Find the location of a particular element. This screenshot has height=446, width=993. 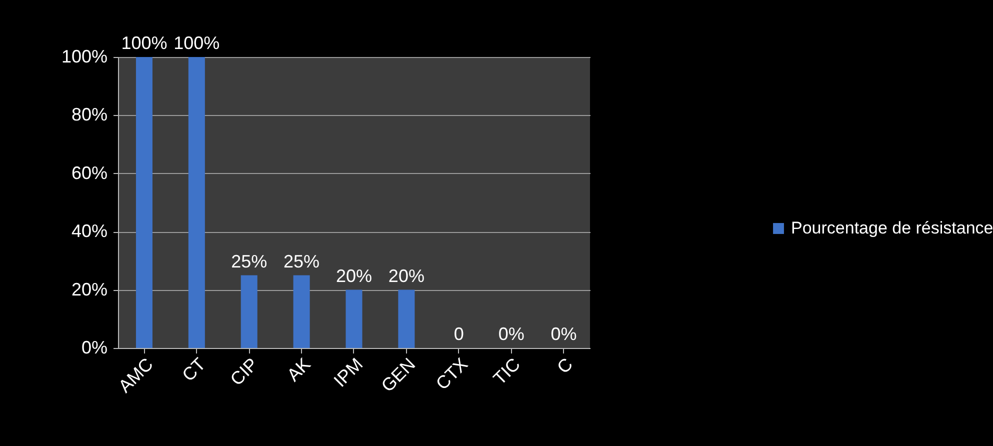

y-tick-label: 40% is located at coordinates (89, 231).